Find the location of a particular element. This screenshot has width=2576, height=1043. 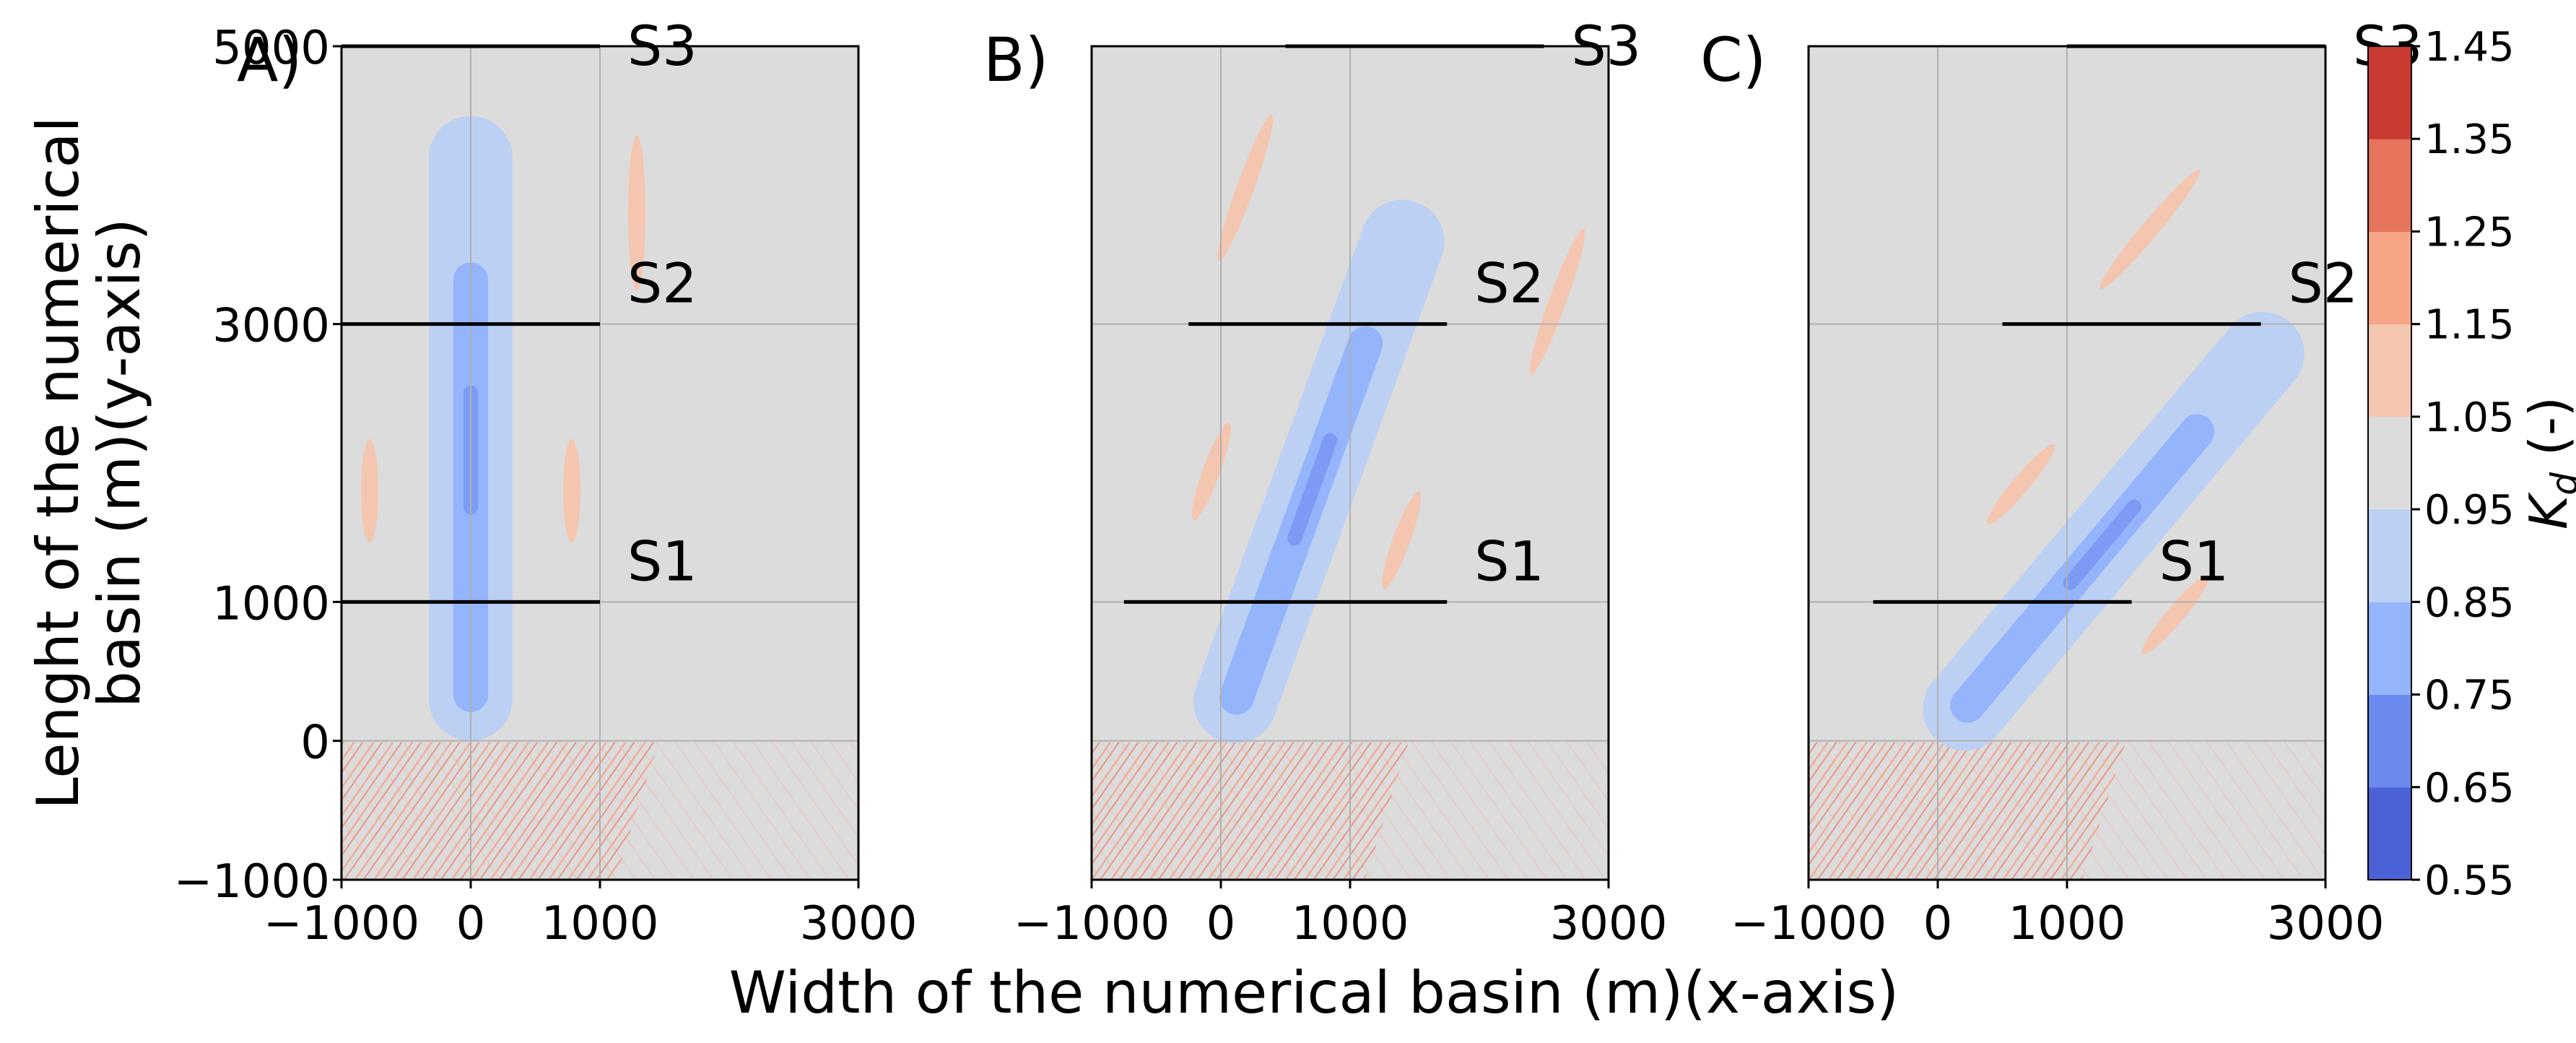

y-tick-label: −1000 is located at coordinates (253, 882).